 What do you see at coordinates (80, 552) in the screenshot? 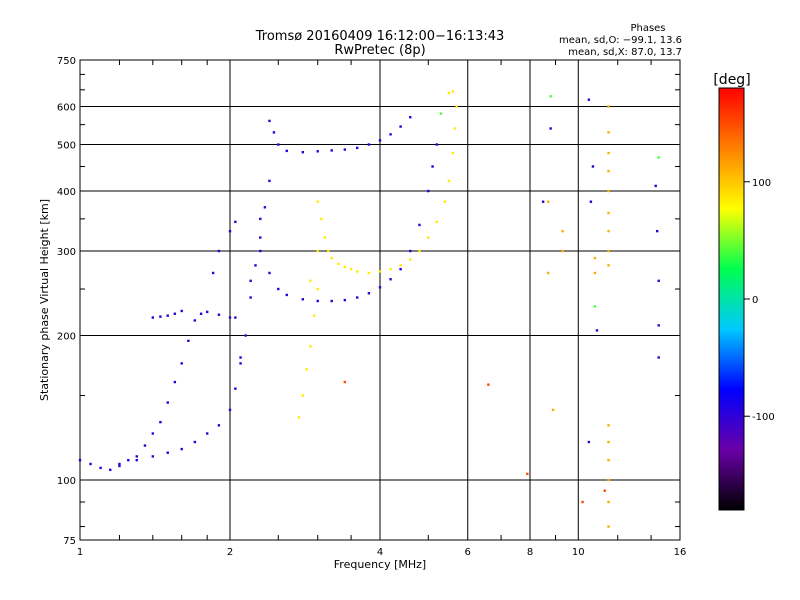
I see `x-tick-label: 1` at bounding box center [80, 552].